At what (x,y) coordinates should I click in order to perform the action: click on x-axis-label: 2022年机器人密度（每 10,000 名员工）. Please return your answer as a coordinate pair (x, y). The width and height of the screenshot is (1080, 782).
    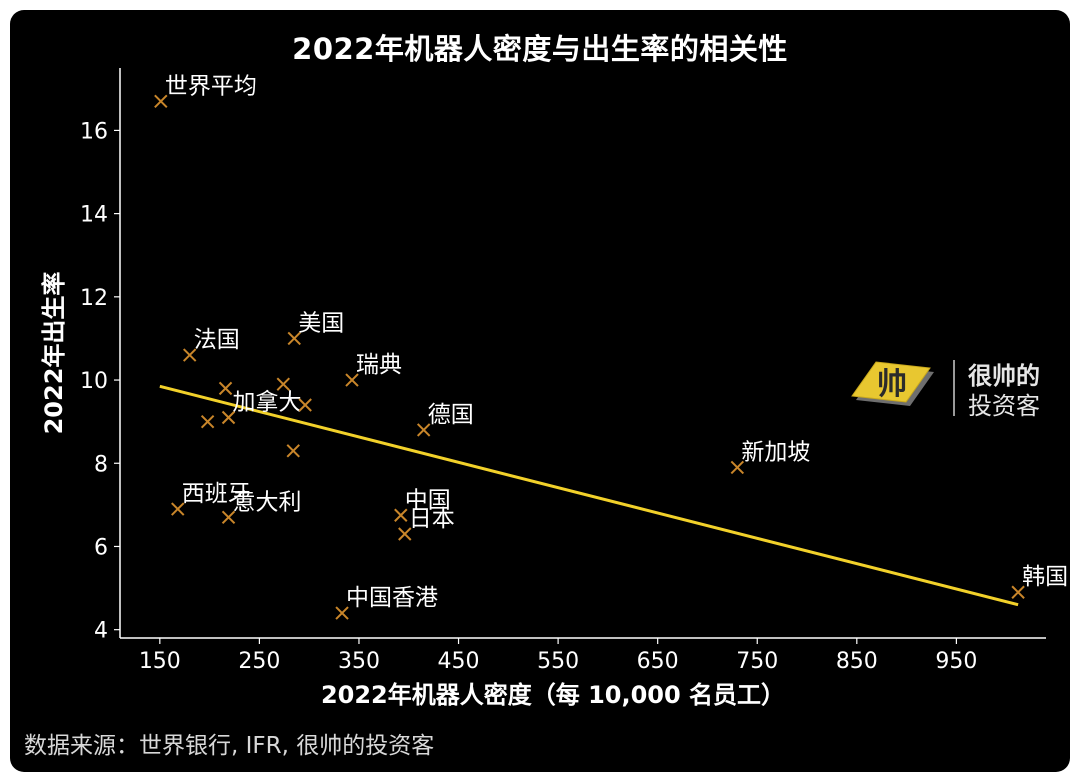
    Looking at the image, I should click on (553, 695).